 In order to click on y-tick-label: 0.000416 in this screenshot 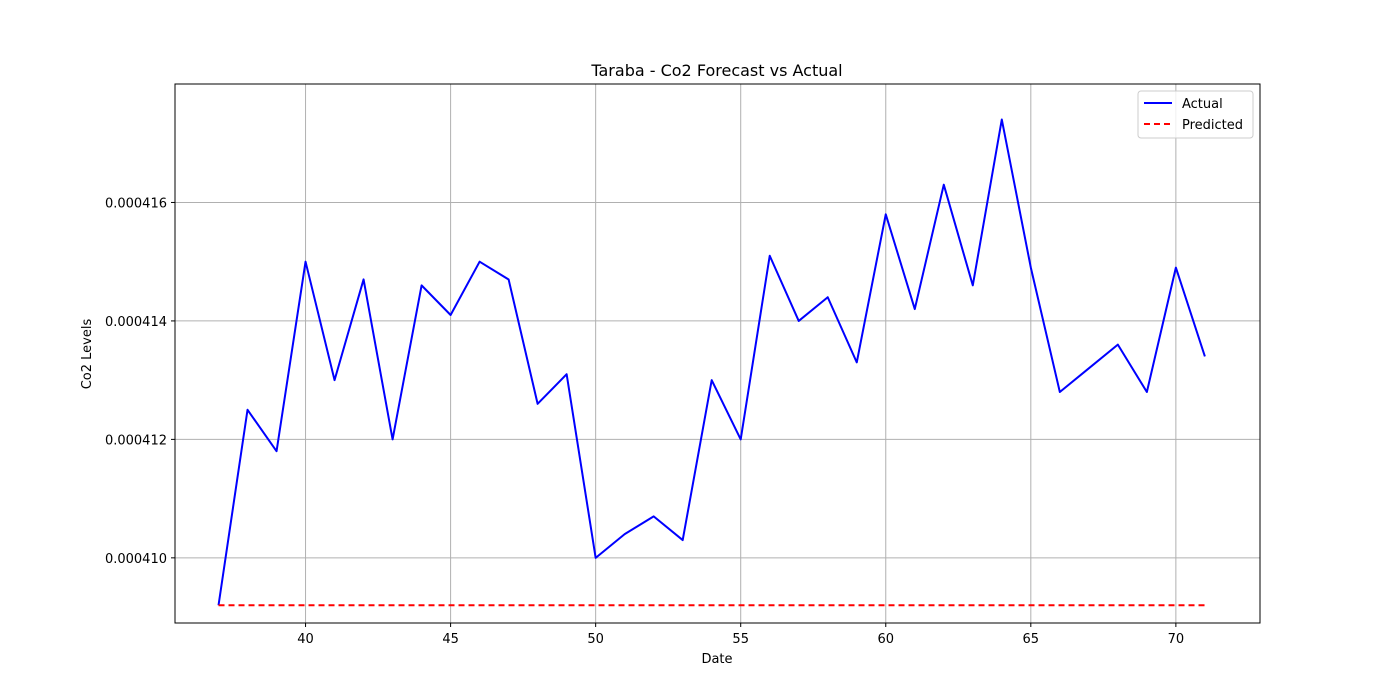, I will do `click(136, 203)`.